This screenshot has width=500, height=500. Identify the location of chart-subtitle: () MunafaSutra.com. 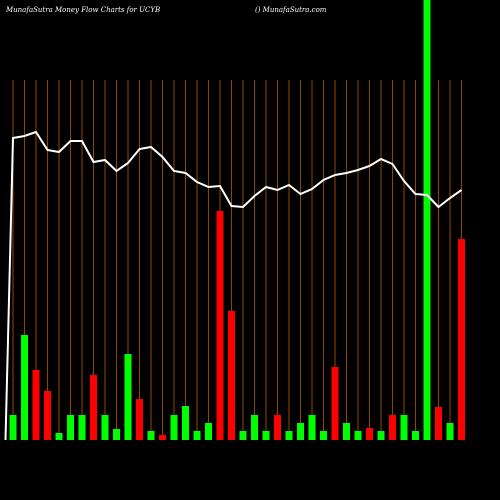
(291, 10).